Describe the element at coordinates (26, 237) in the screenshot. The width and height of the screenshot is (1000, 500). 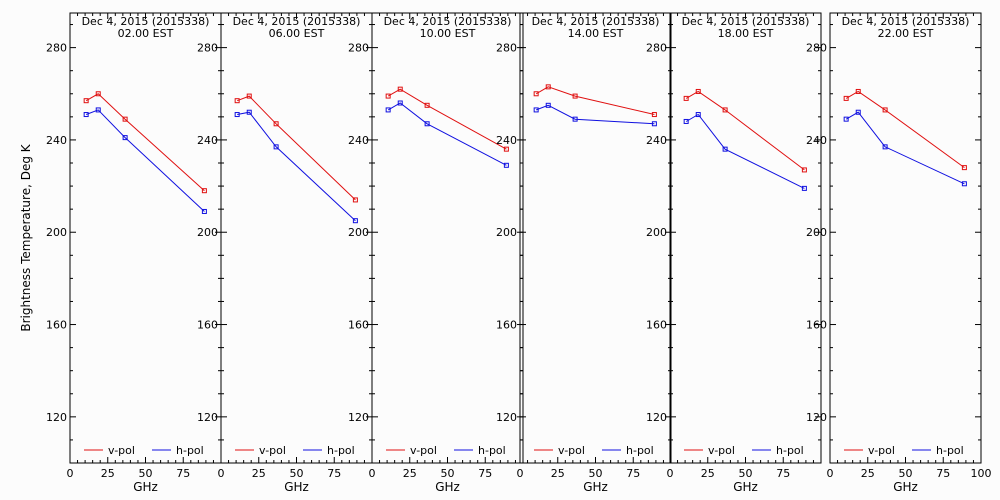
I see `y-axis-label: Brightness Temperature, Deg K` at that location.